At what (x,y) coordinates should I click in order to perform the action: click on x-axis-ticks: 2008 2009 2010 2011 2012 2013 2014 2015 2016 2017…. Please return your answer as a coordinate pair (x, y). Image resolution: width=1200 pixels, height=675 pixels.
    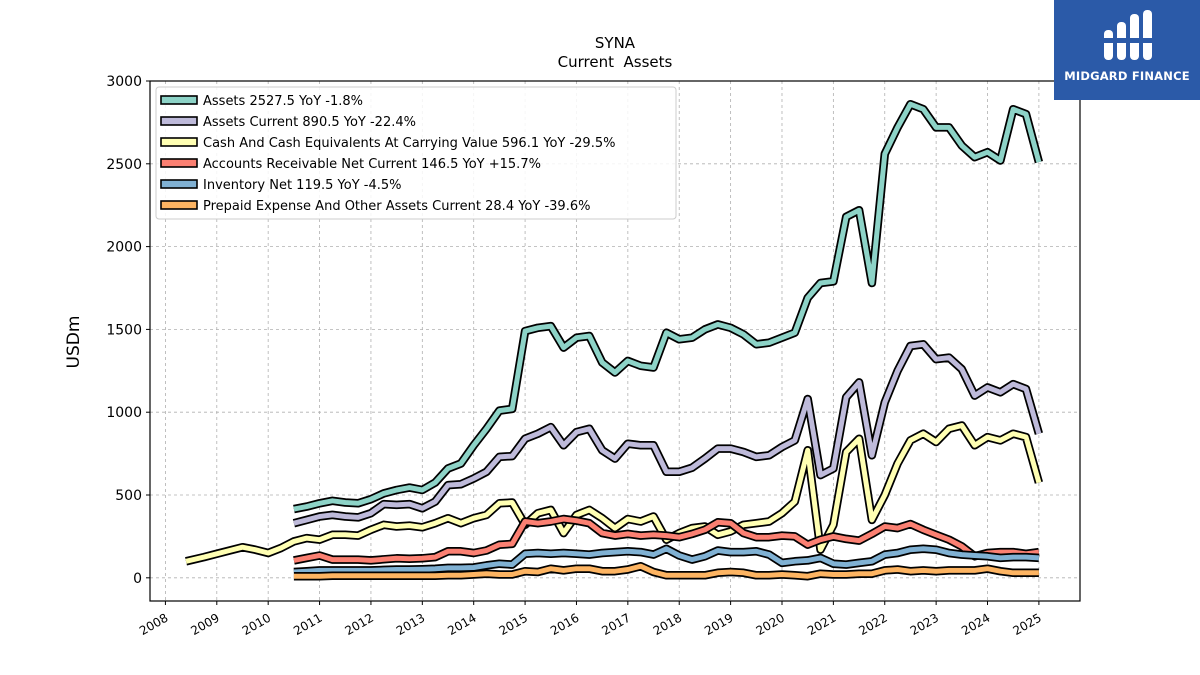
    Looking at the image, I should click on (590, 619).